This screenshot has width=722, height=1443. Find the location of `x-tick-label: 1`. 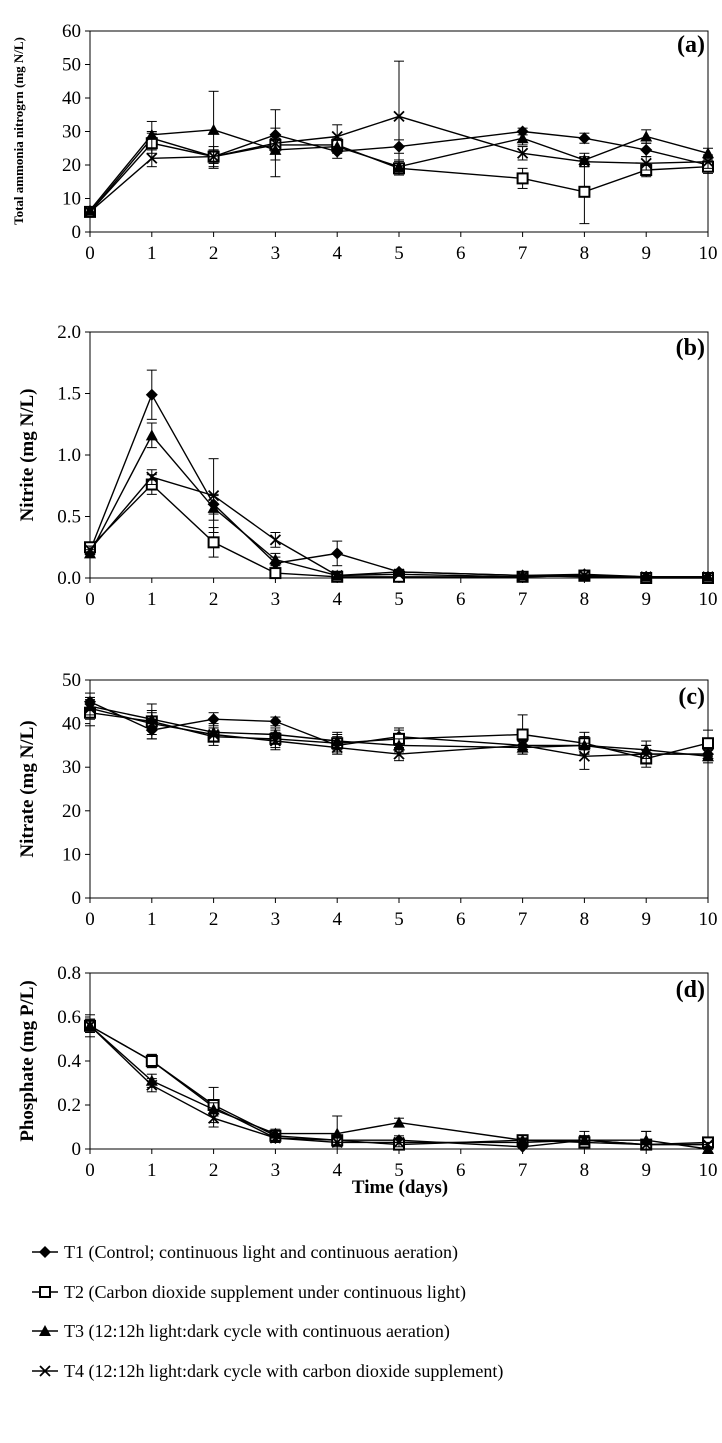

x-tick-label: 1 is located at coordinates (152, 253).